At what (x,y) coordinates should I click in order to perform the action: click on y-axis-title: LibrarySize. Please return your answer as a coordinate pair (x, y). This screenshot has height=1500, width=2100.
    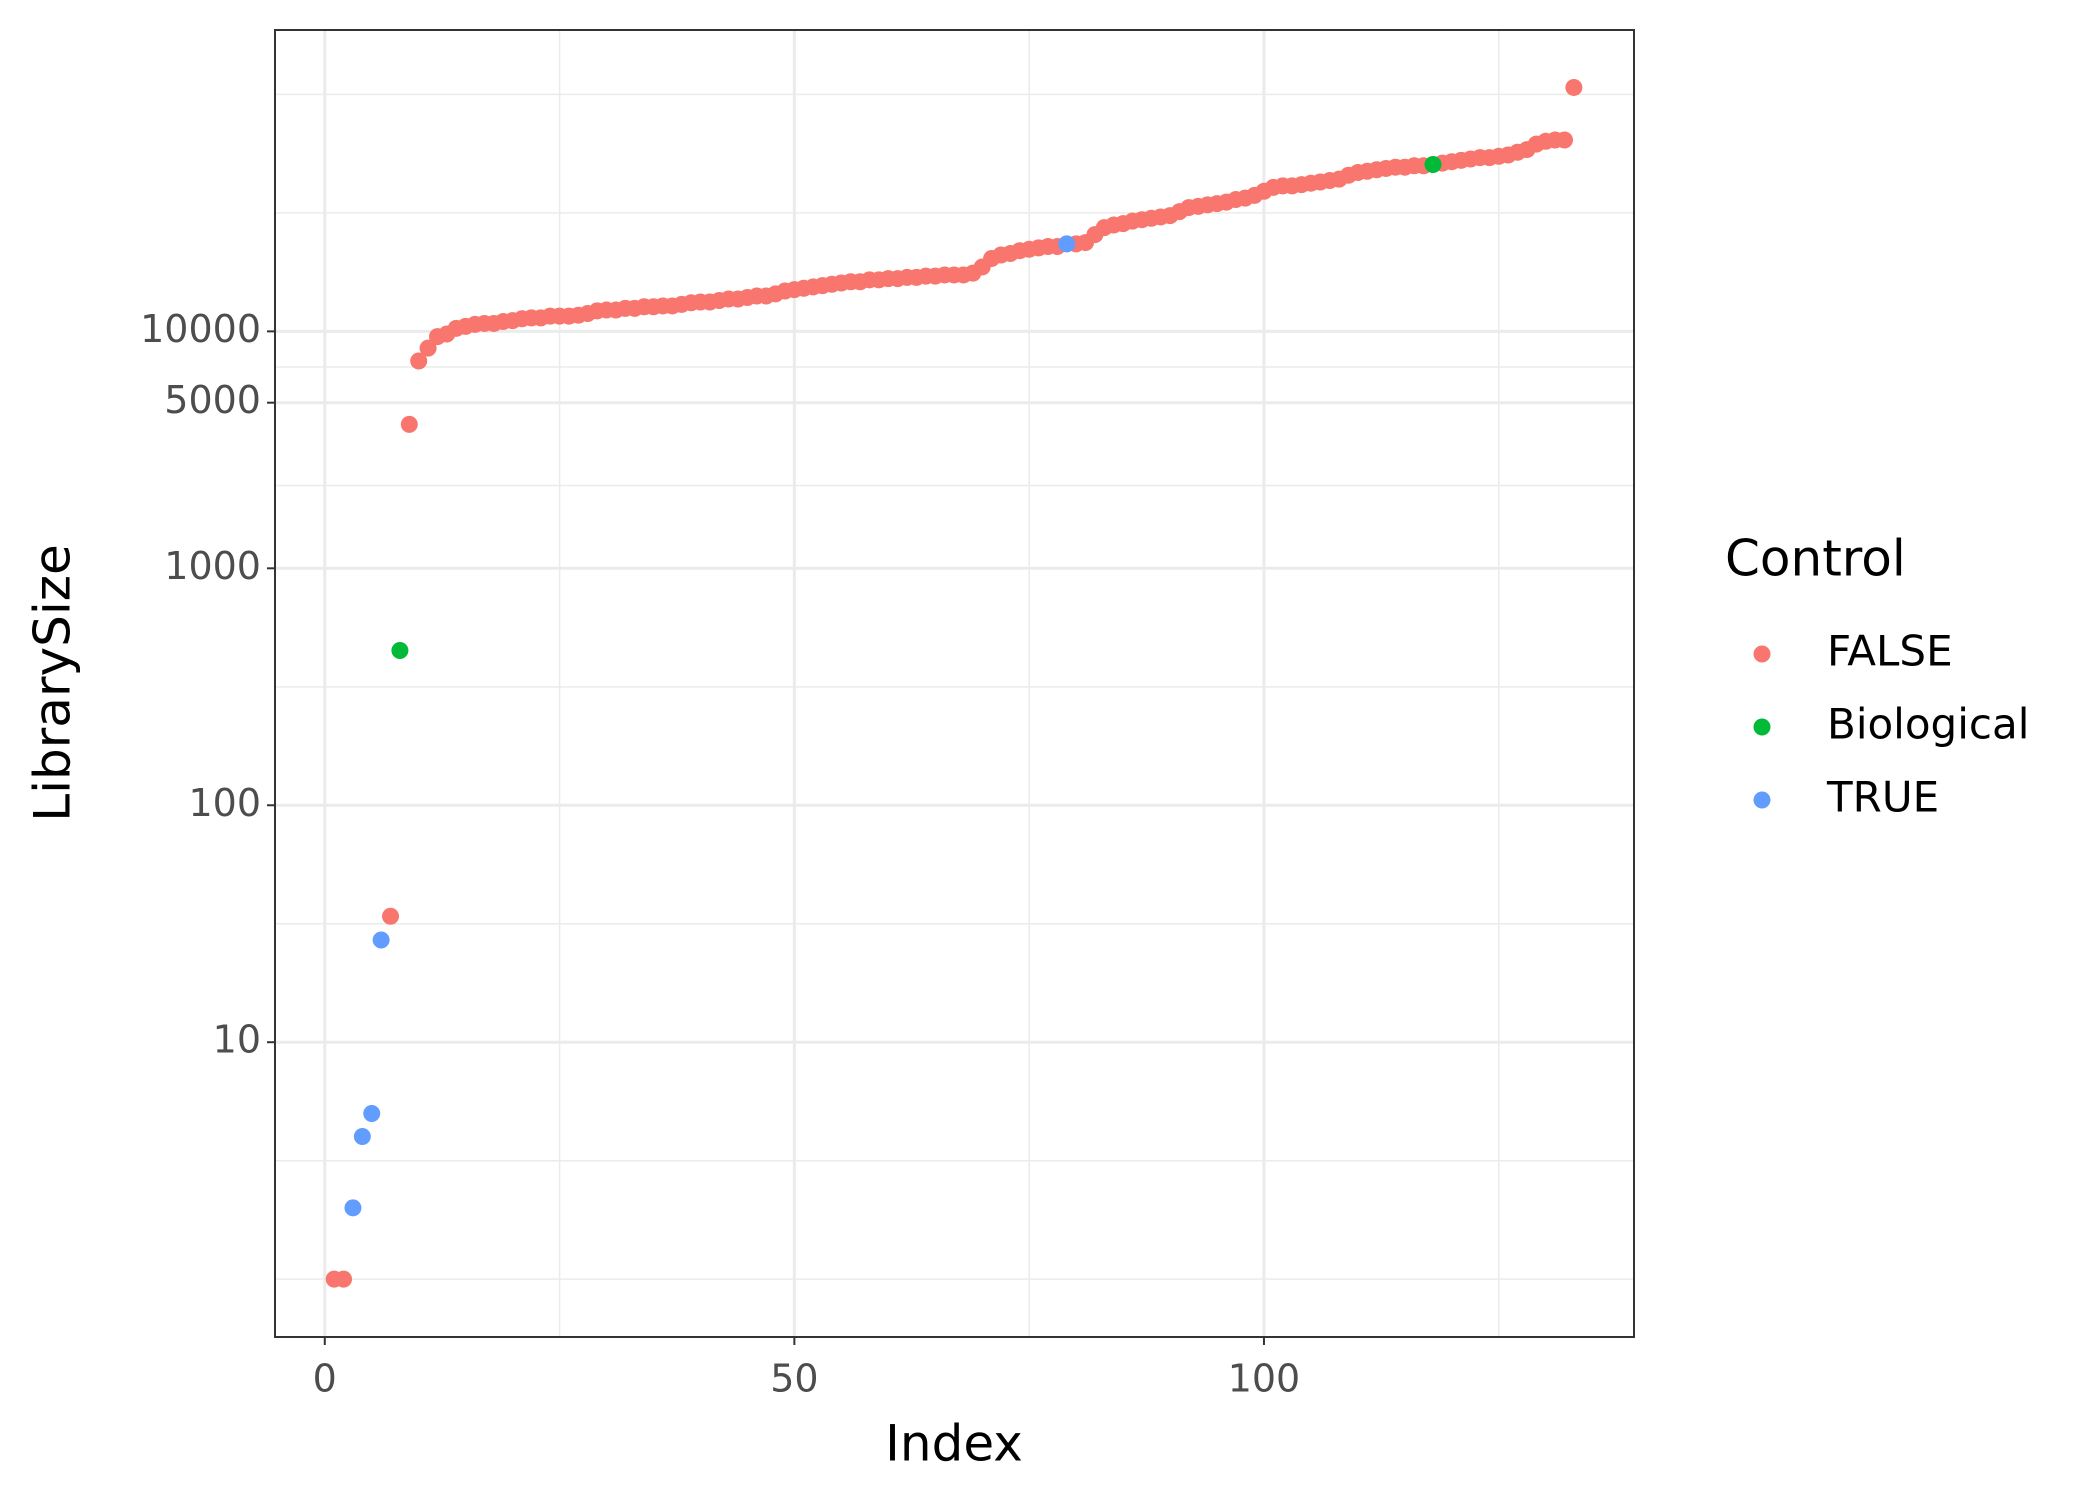
    Looking at the image, I should click on (53, 682).